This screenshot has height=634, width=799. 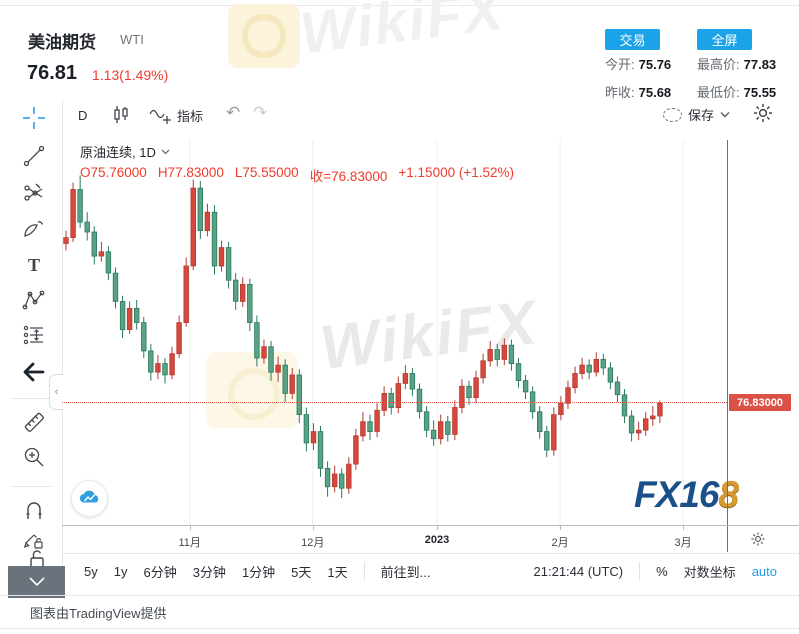 I want to click on pitchfork-tool-button, so click(x=34, y=193).